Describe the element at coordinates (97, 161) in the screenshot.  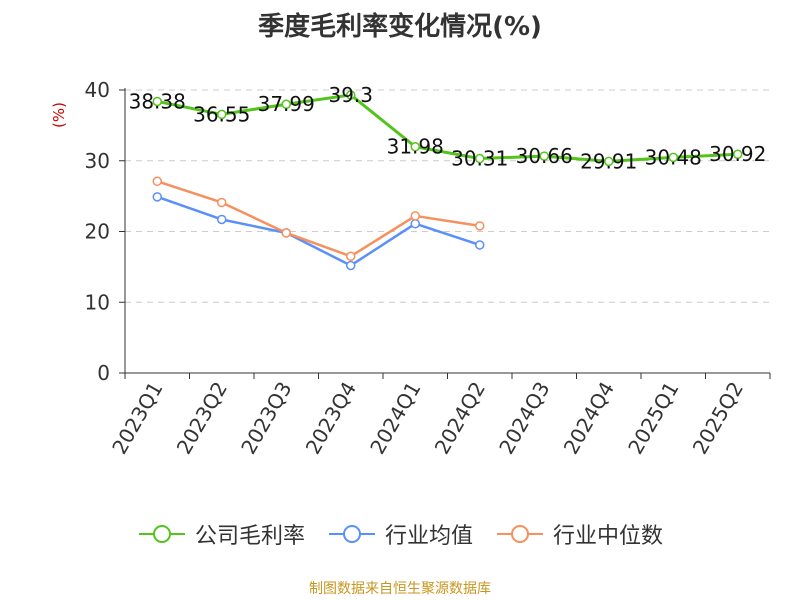
I see `y-tick-label: 30` at that location.